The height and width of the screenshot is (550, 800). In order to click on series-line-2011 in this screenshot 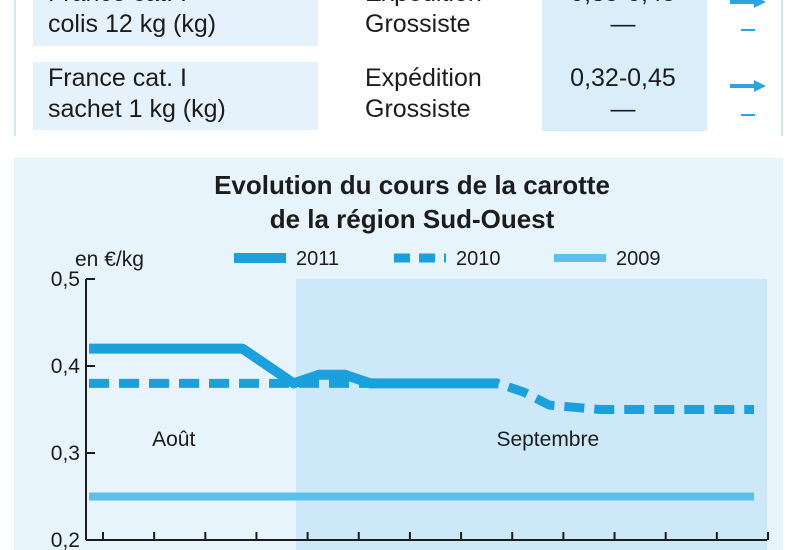, I will do `click(294, 366)`.